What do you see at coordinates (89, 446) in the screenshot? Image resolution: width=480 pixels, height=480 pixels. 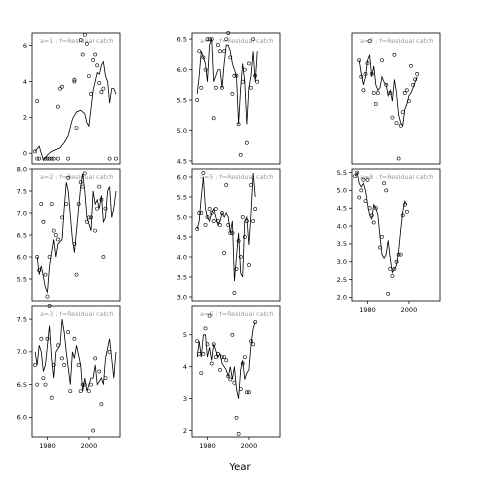 I see `x-tick-label: 2000` at bounding box center [89, 446].